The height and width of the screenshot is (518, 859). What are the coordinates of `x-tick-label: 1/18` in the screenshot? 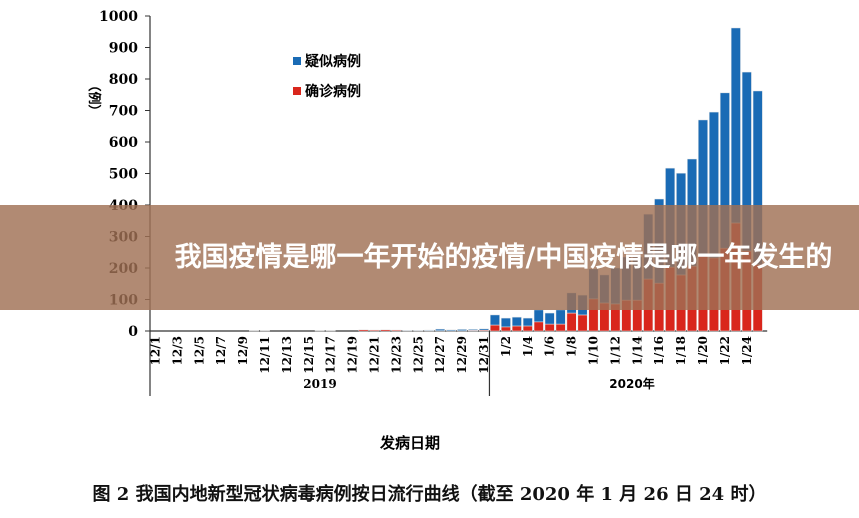 It's located at (681, 350).